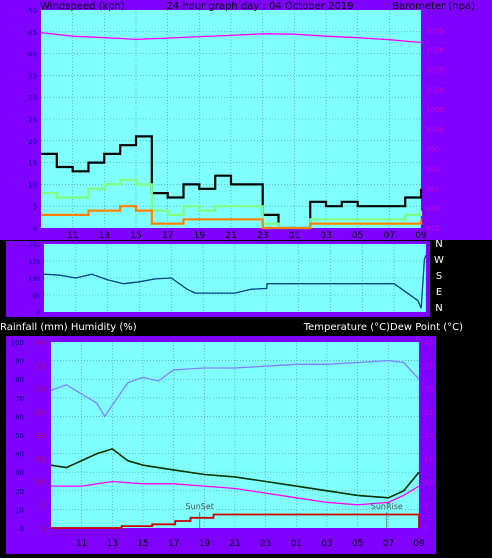 Image resolution: width=492 pixels, height=558 pixels. I want to click on barometer-axis-title: Barometer (hpa), so click(433, 6).